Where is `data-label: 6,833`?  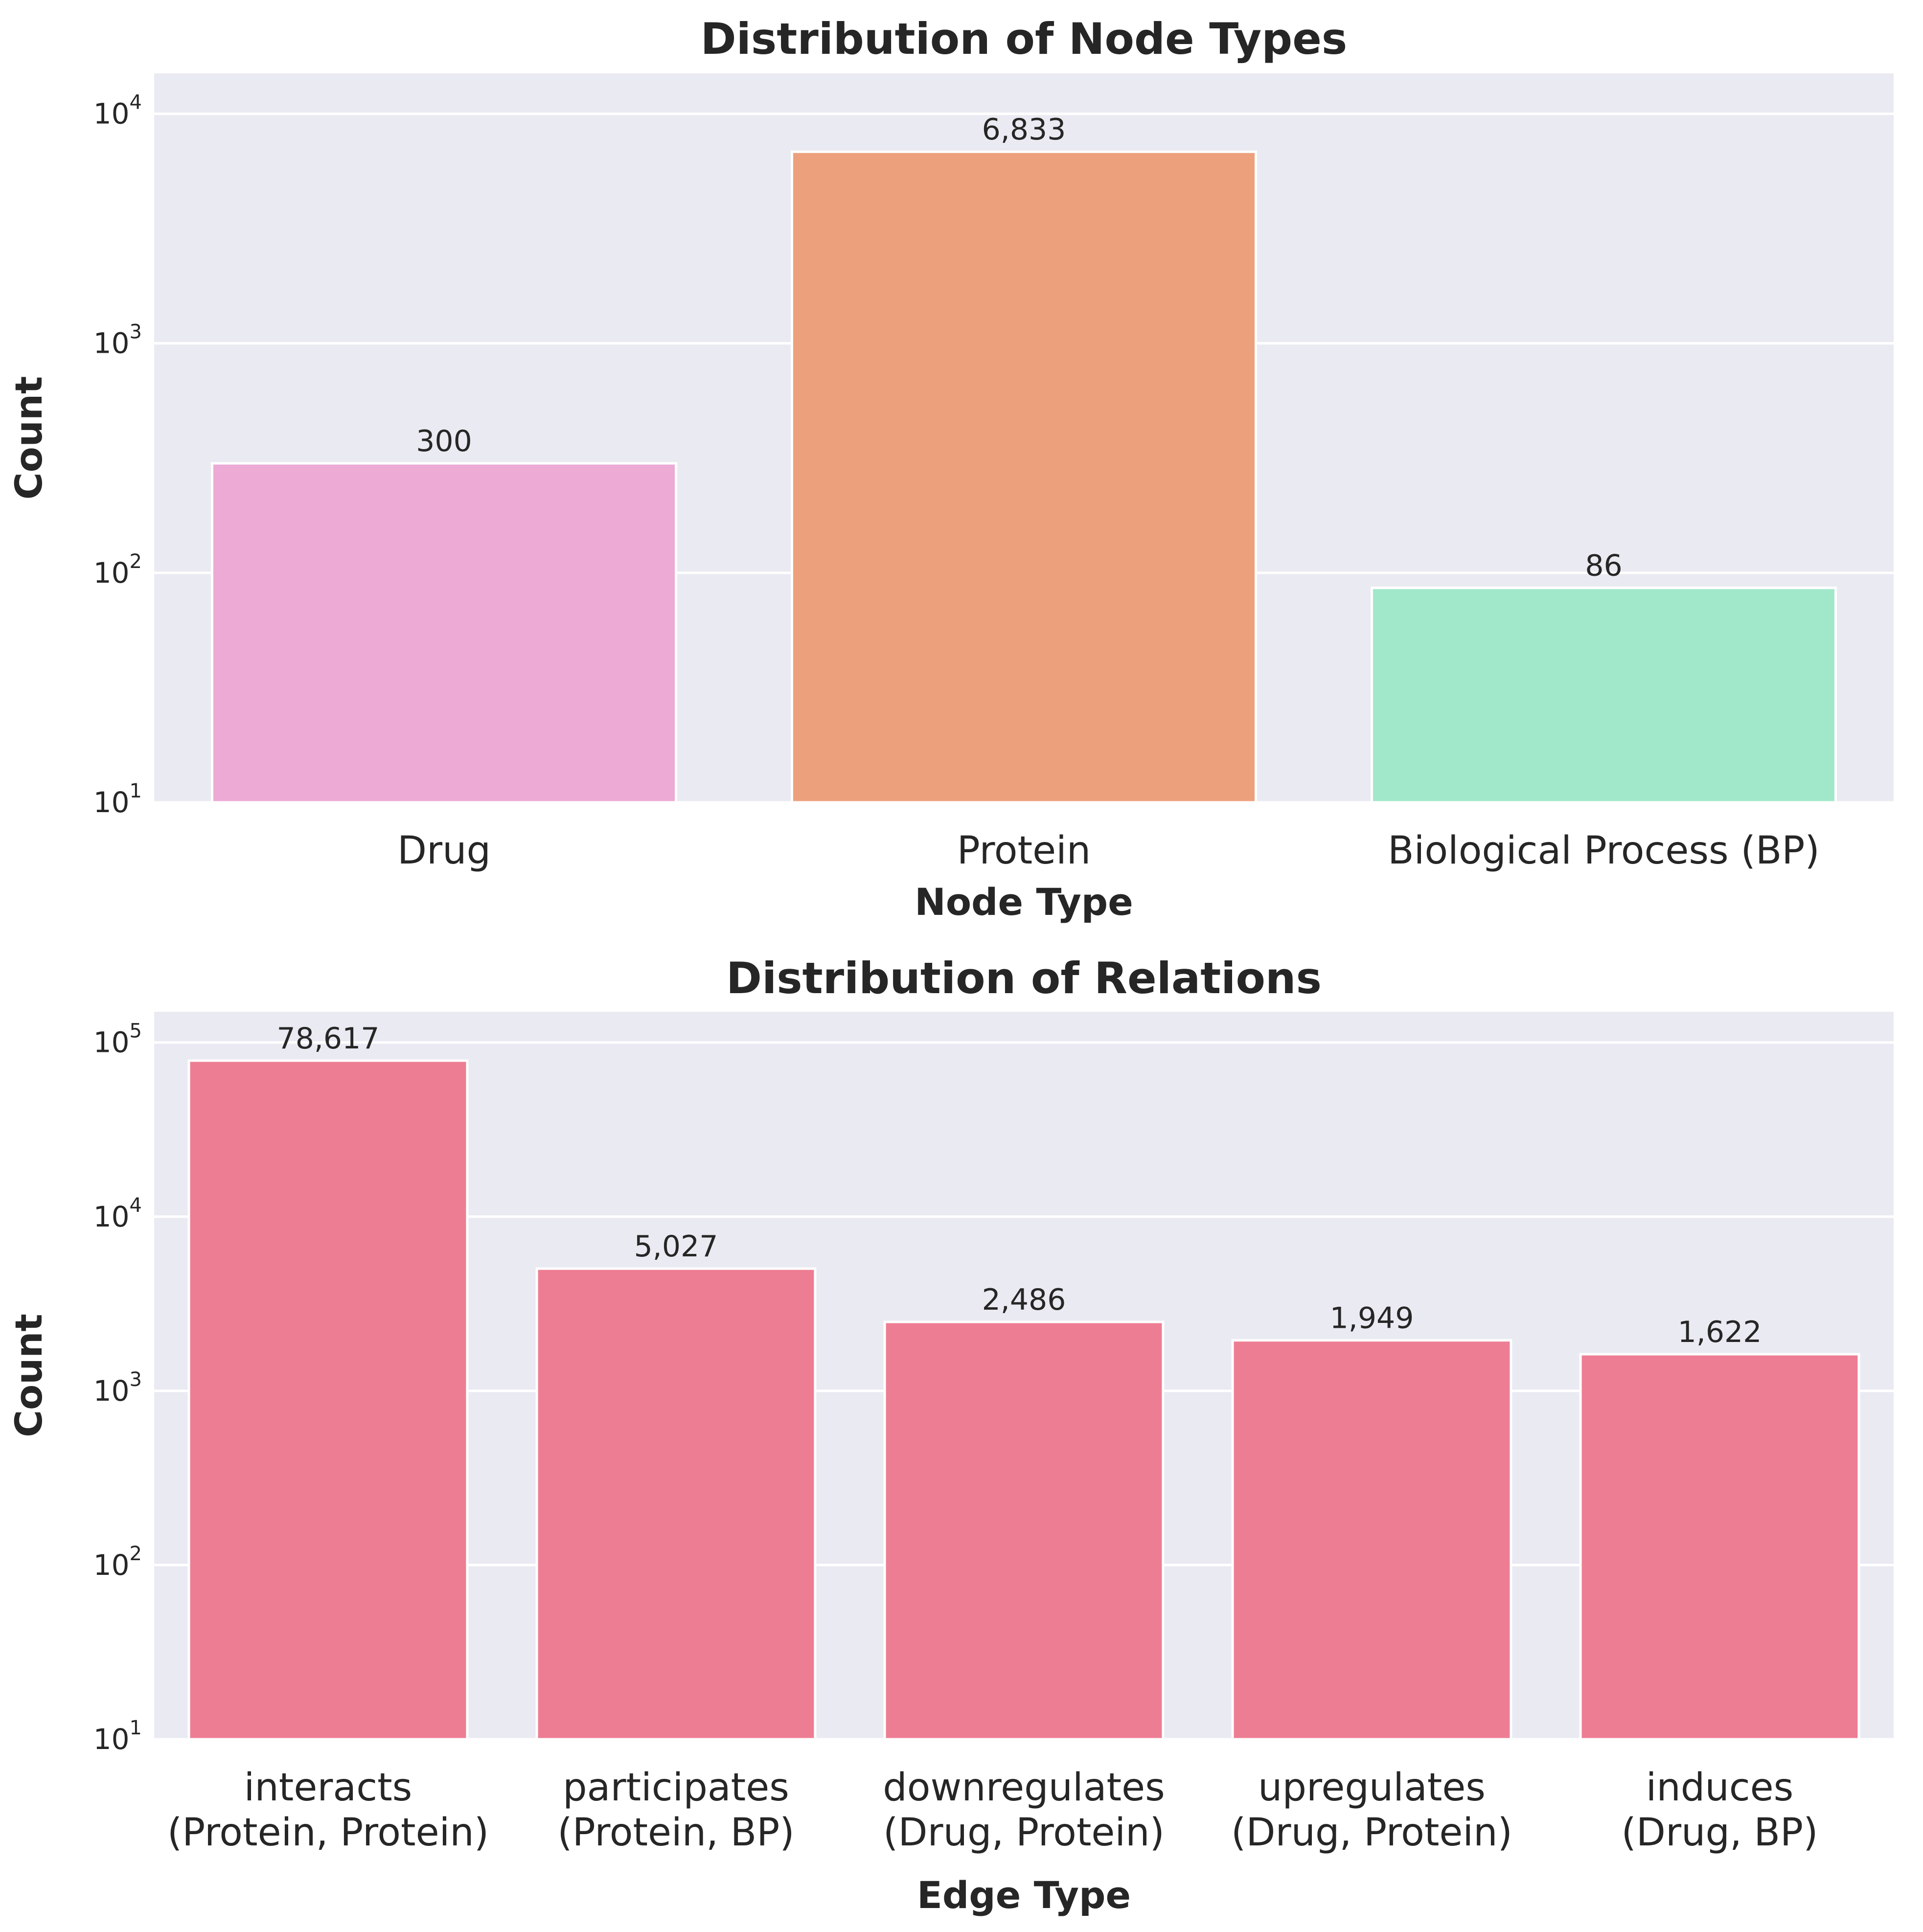
data-label: 6,833 is located at coordinates (1024, 130).